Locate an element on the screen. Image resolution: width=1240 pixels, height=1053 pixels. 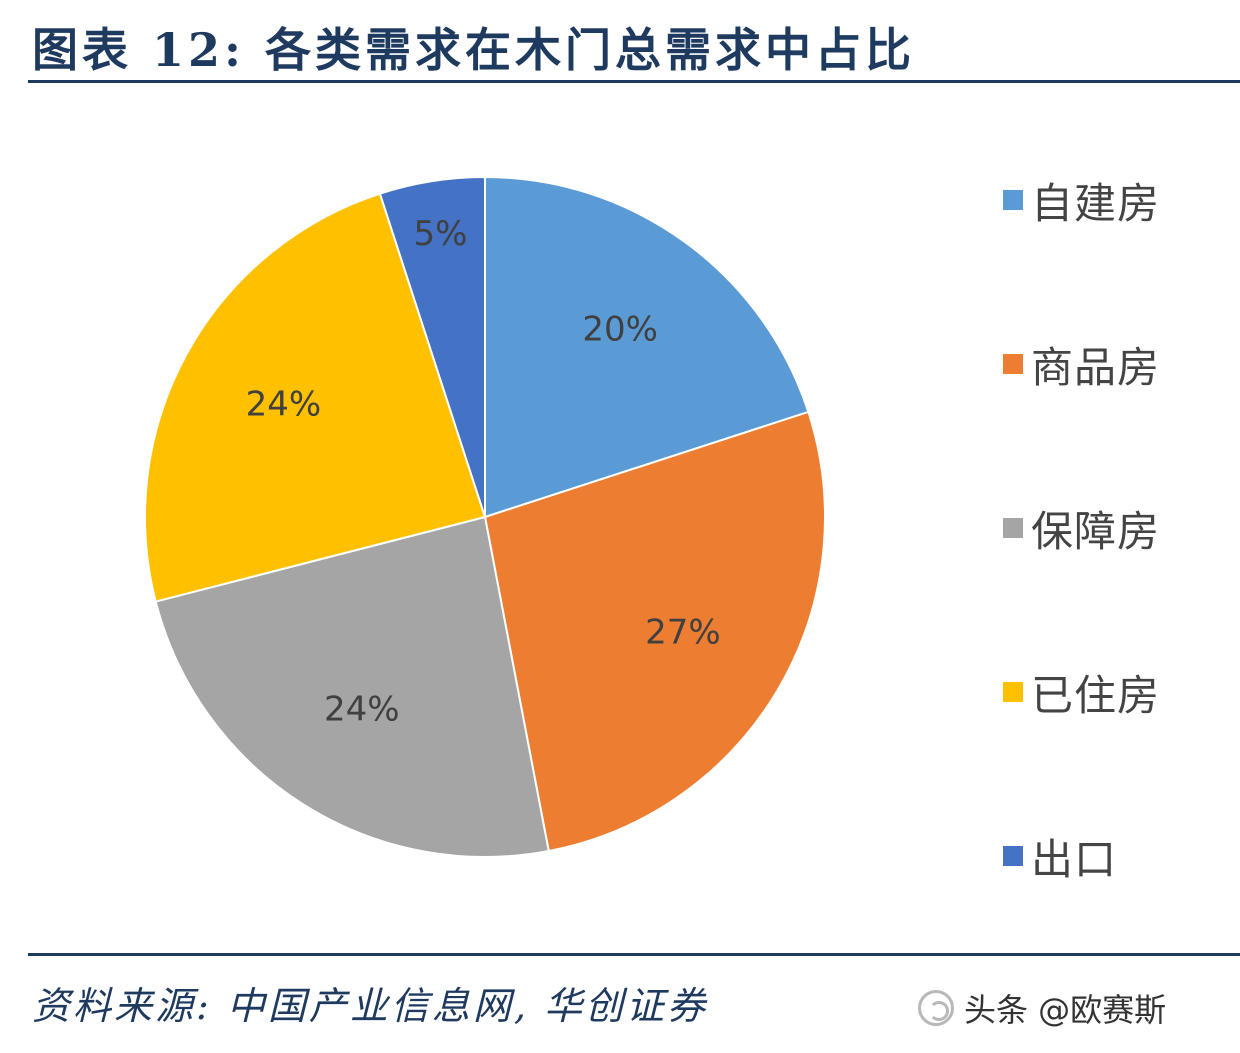
data-label-4: 24% is located at coordinates (284, 405).